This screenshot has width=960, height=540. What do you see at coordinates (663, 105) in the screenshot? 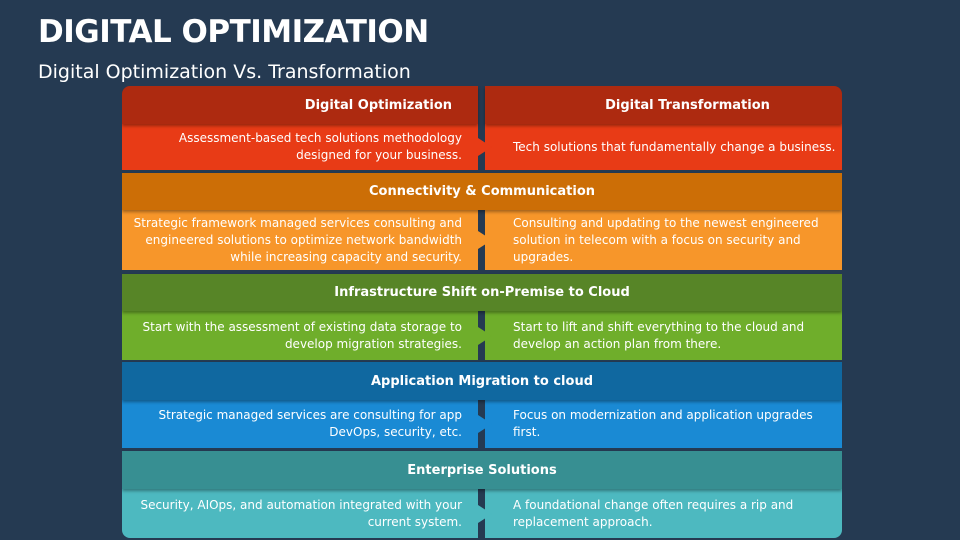
I see `column-header-transformation: Digital Transformation` at bounding box center [663, 105].